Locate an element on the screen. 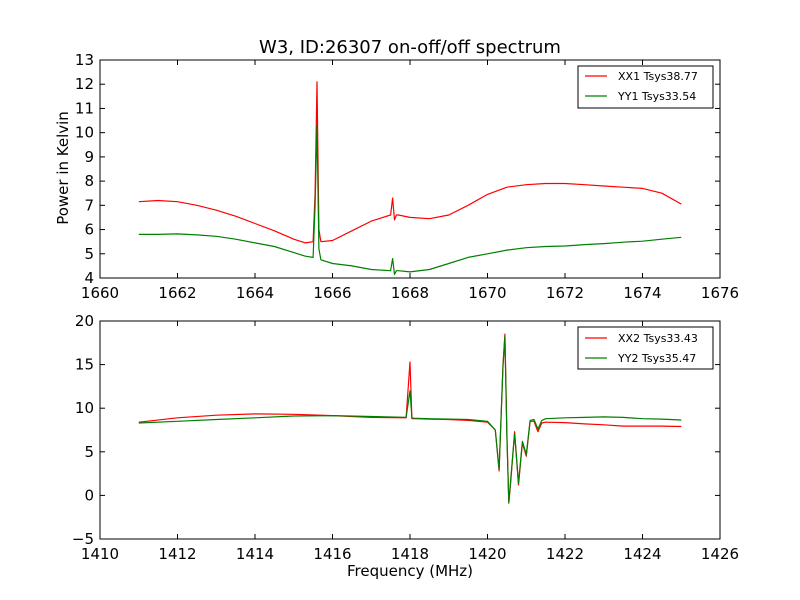  chart-top-ytick-label-0: 4 is located at coordinates (89, 278).